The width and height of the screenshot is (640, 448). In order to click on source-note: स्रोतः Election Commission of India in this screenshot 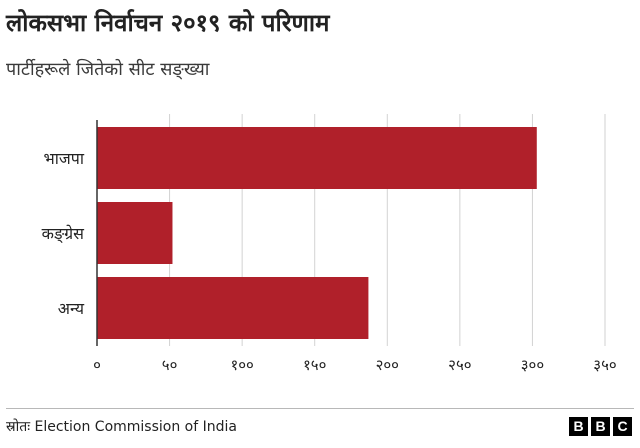, I will do `click(121, 427)`.